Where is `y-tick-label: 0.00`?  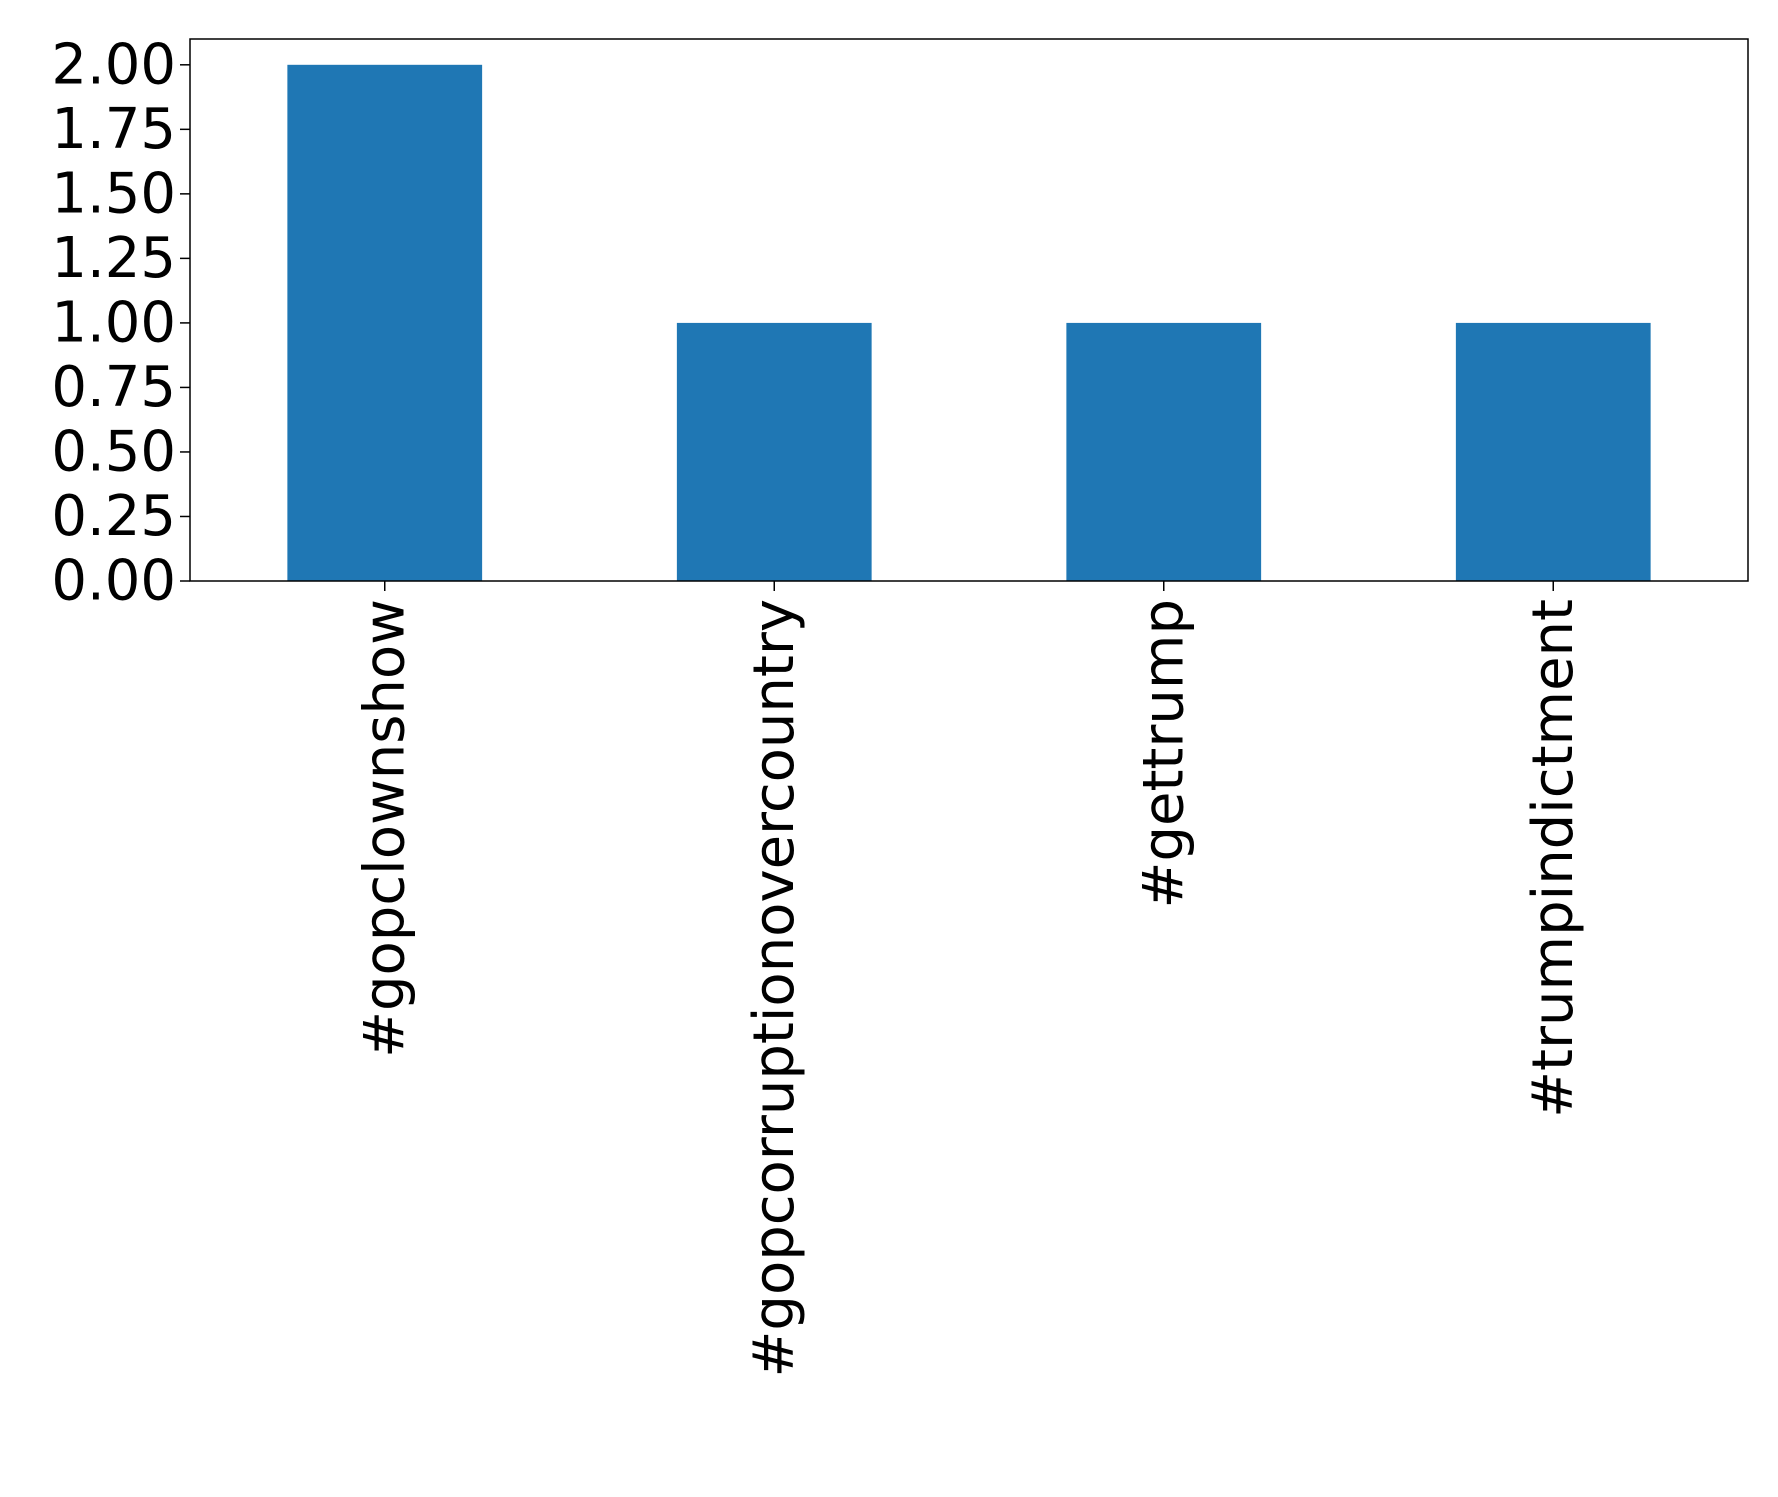
y-tick-label: 0.00 is located at coordinates (113, 581).